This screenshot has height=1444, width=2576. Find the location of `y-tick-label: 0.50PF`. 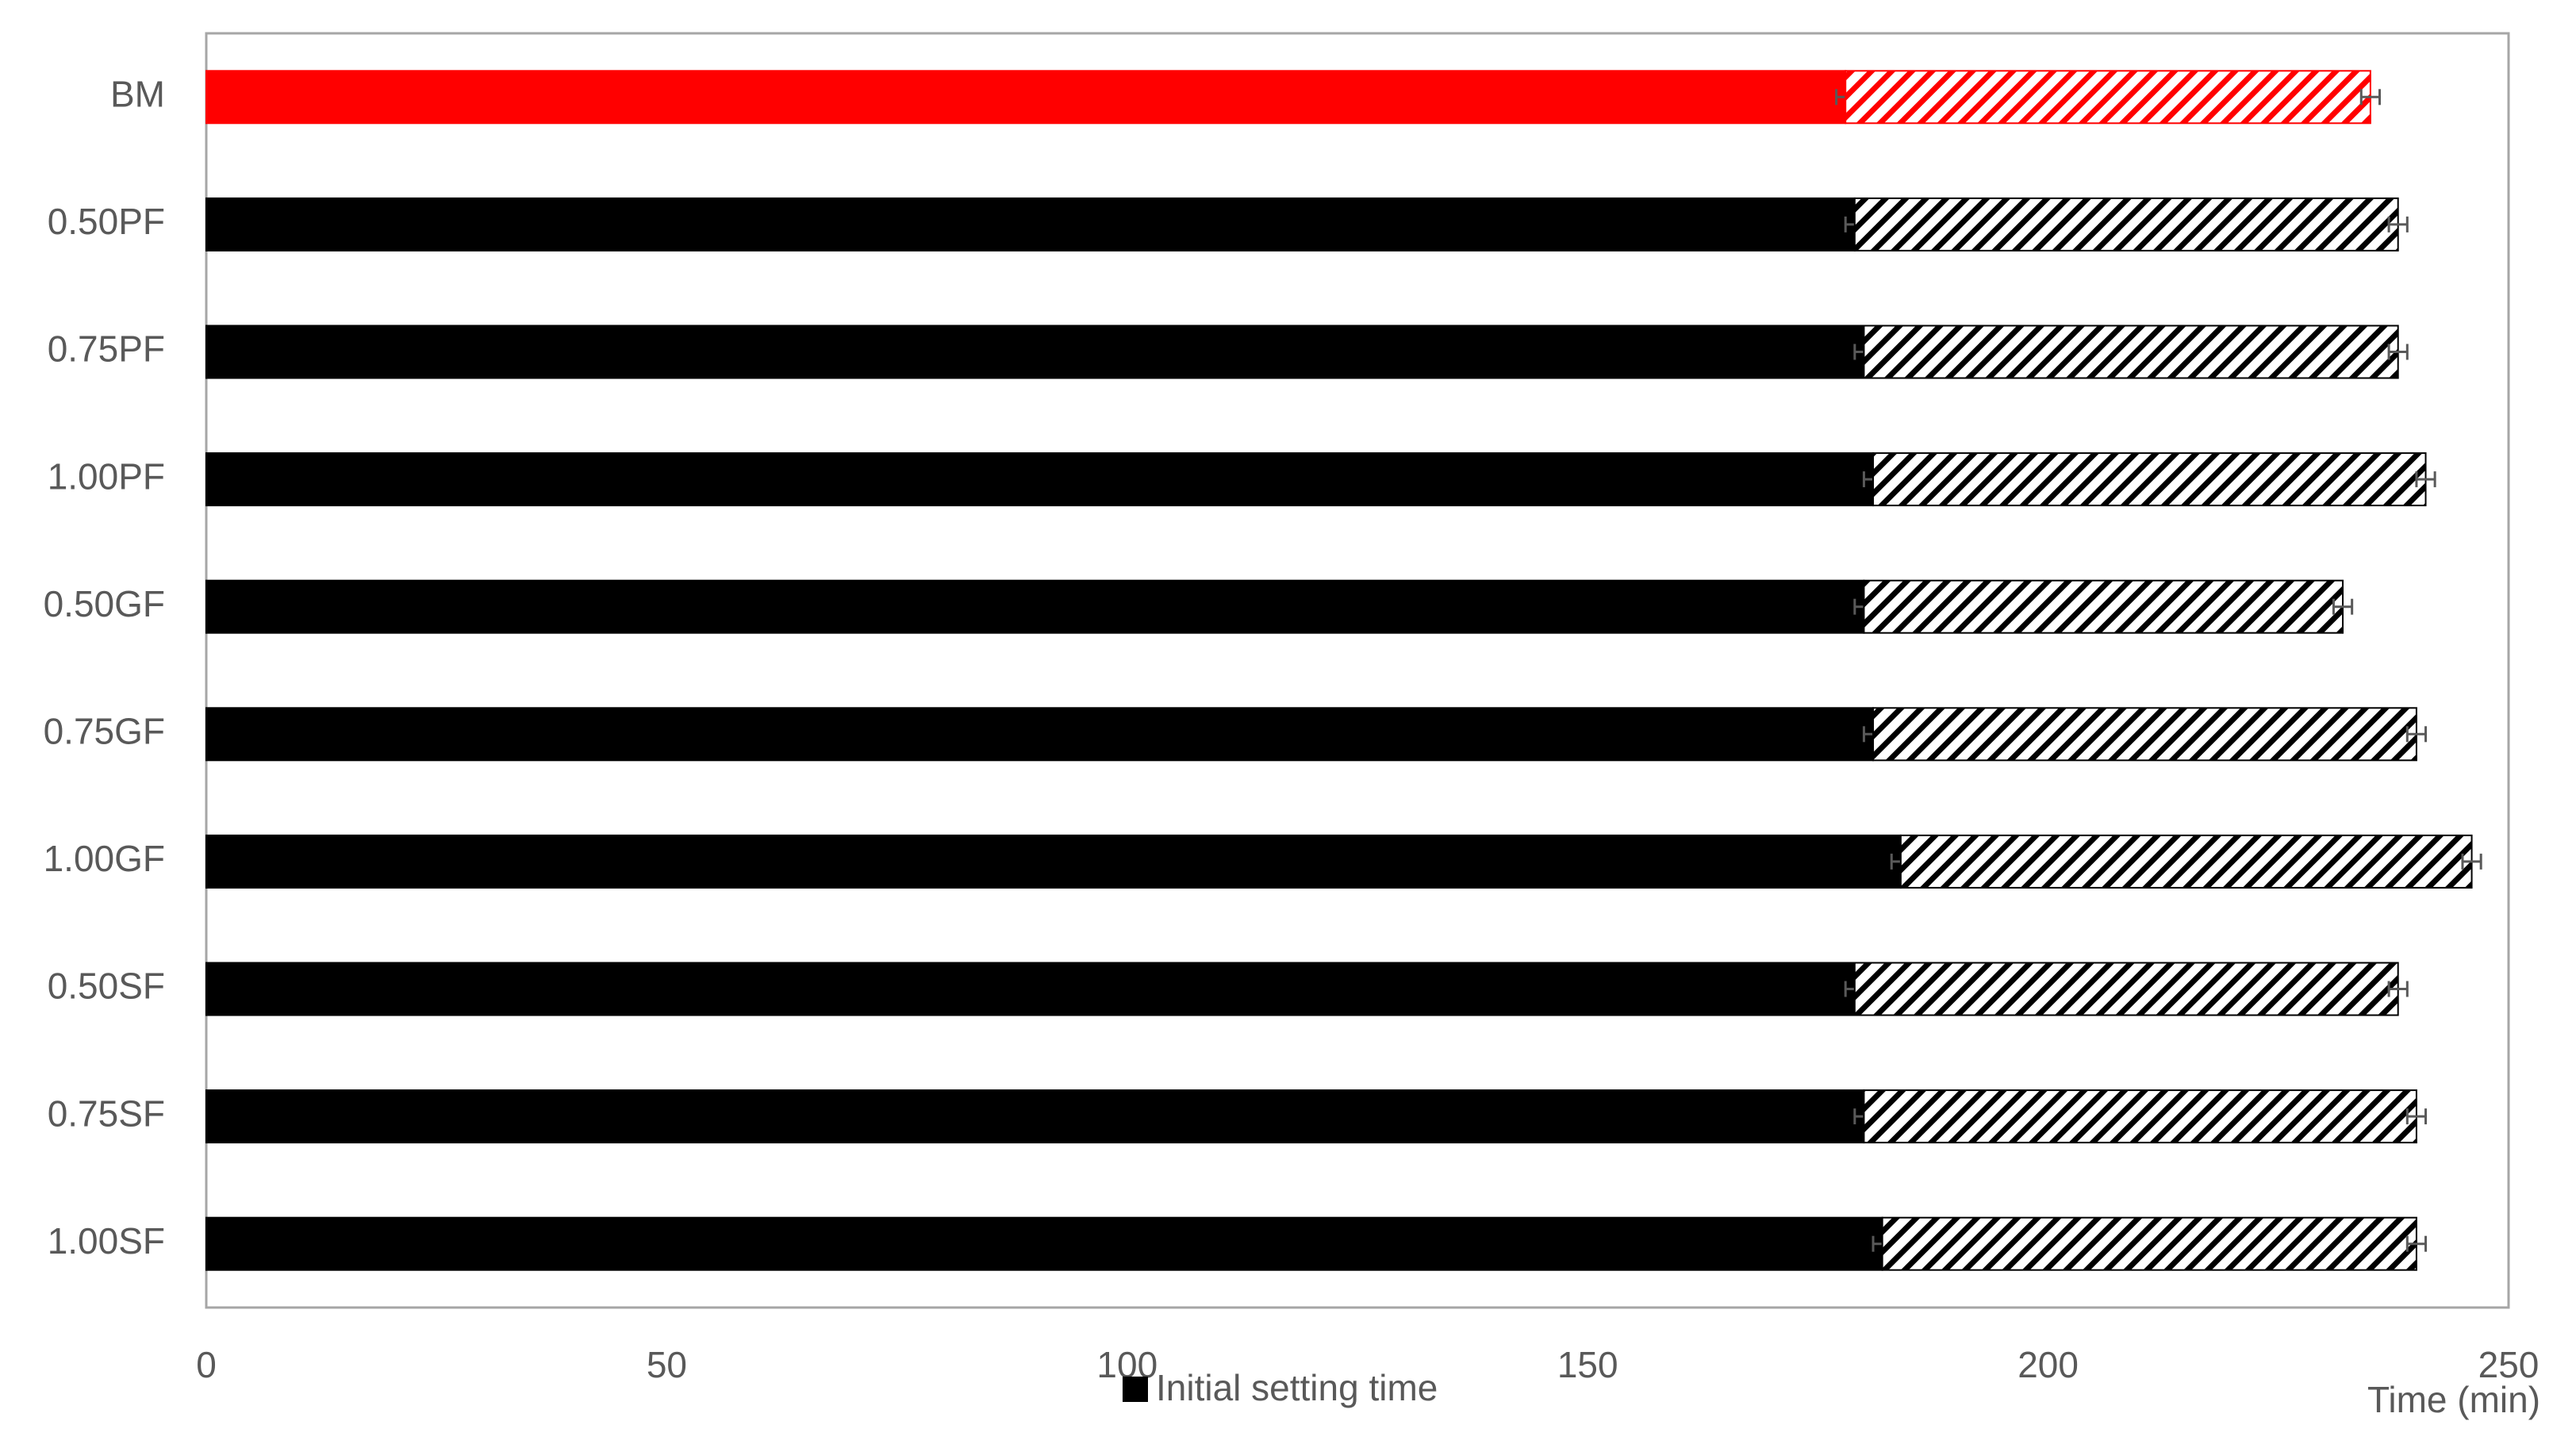

y-tick-label: 0.50PF is located at coordinates (106, 221).